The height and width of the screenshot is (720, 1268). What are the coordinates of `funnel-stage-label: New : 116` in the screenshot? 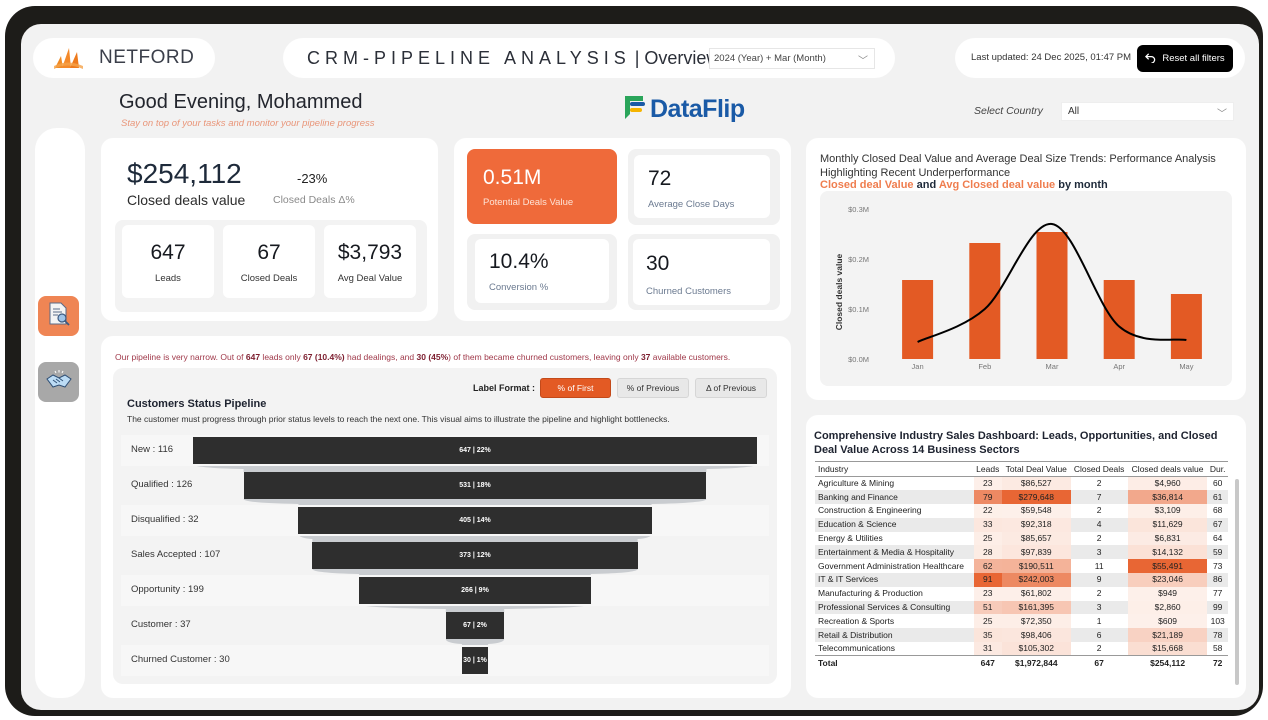 It's located at (152, 449).